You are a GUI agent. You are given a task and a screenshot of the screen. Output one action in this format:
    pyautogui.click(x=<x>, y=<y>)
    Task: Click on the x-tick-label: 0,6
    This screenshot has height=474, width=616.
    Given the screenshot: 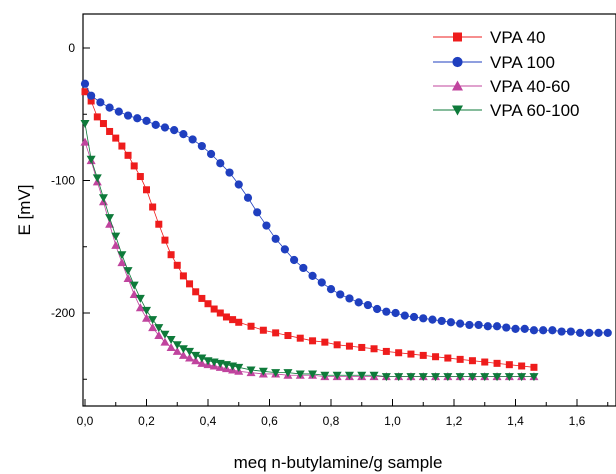 What is the action you would take?
    pyautogui.click(x=269, y=421)
    